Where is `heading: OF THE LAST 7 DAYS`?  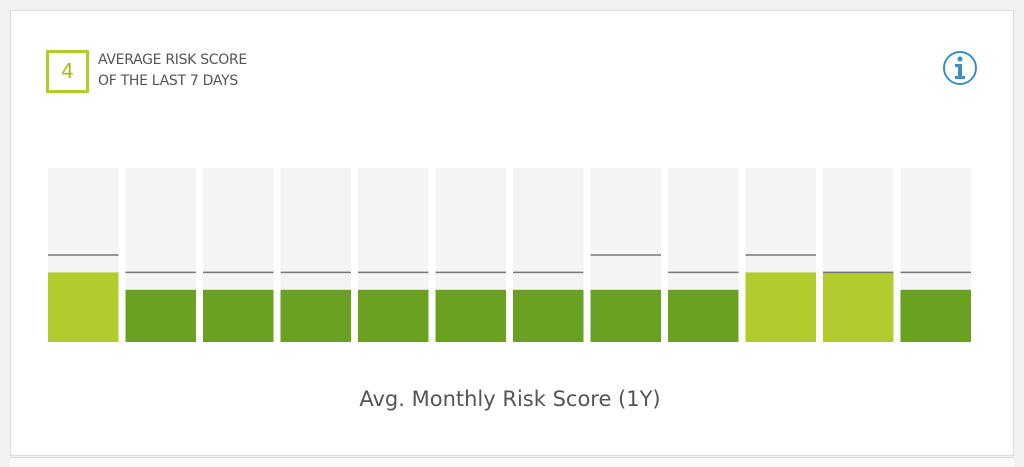
heading: OF THE LAST 7 DAYS is located at coordinates (168, 81).